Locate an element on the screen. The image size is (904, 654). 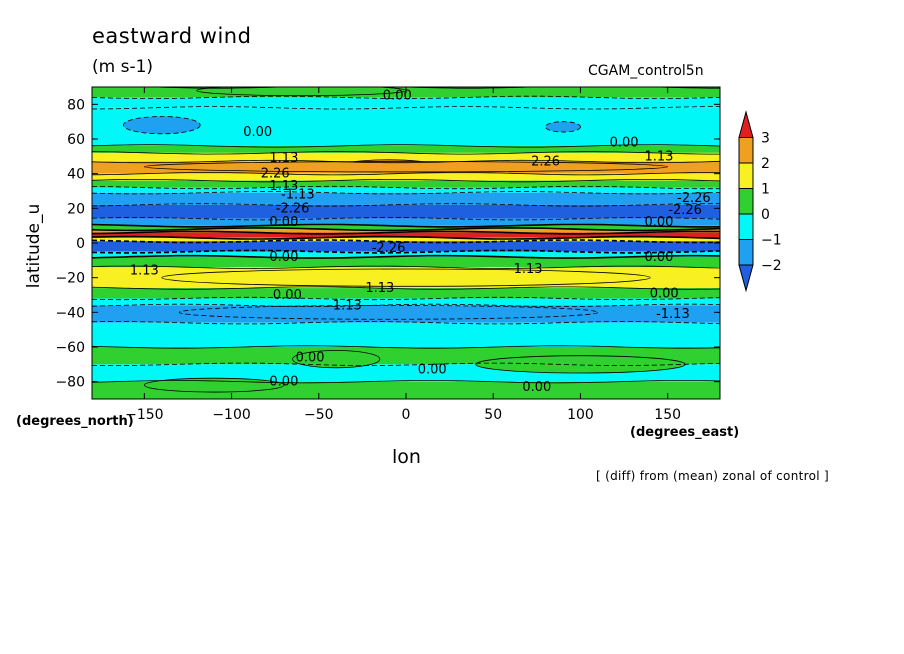
footnote: [ (diff) from (mean) zonal of control ] is located at coordinates (712, 476).